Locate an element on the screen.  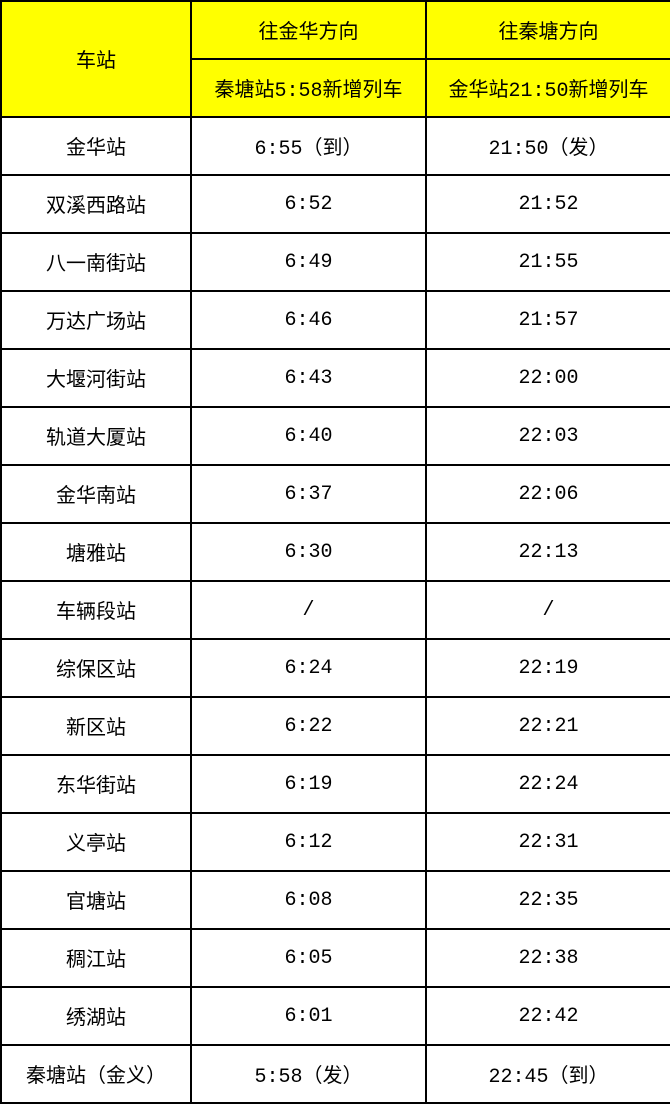
time-to-jinhua-cell: 6:24 is located at coordinates (308, 668).